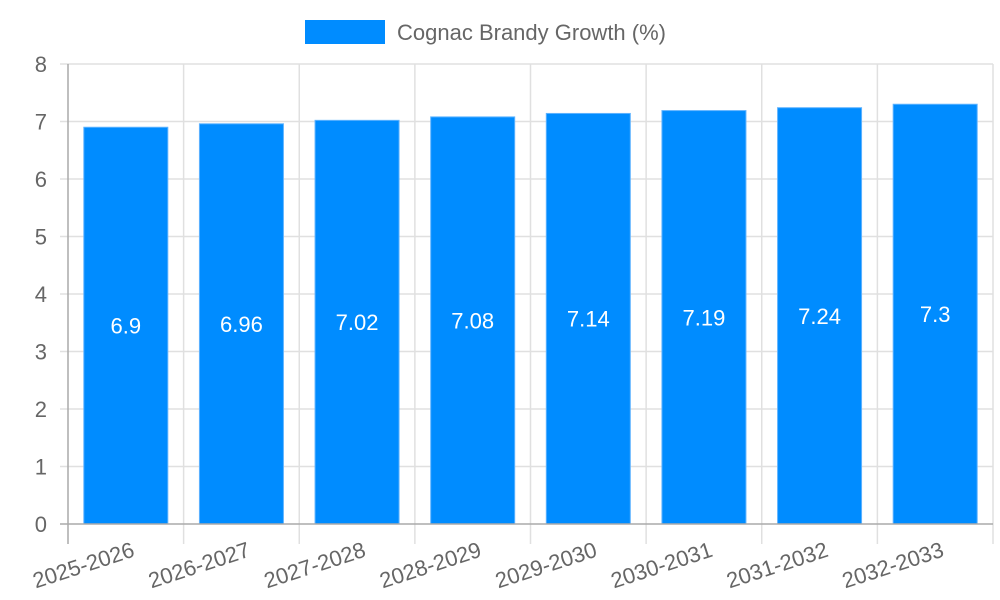  Describe the element at coordinates (41, 409) in the screenshot. I see `y-tick-label: 2` at that location.